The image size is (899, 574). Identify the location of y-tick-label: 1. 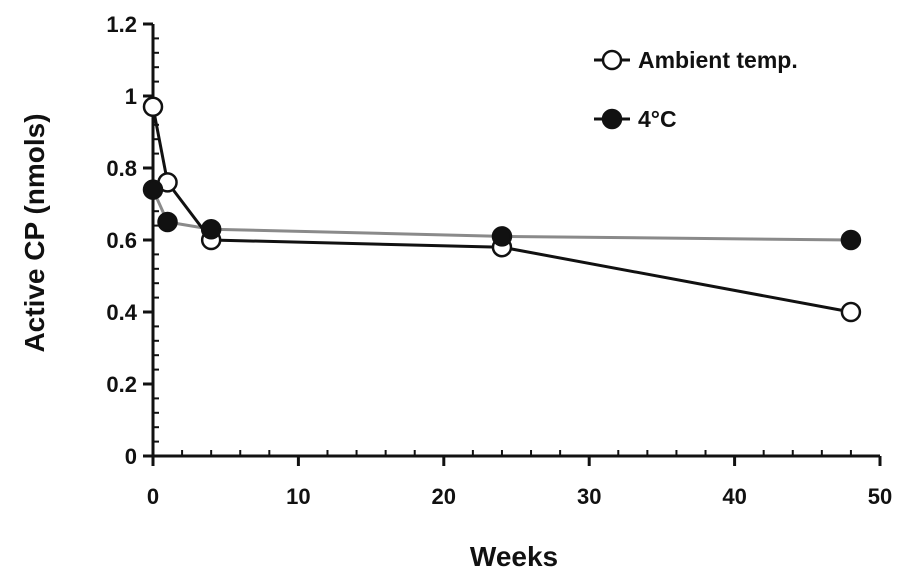
(131, 96).